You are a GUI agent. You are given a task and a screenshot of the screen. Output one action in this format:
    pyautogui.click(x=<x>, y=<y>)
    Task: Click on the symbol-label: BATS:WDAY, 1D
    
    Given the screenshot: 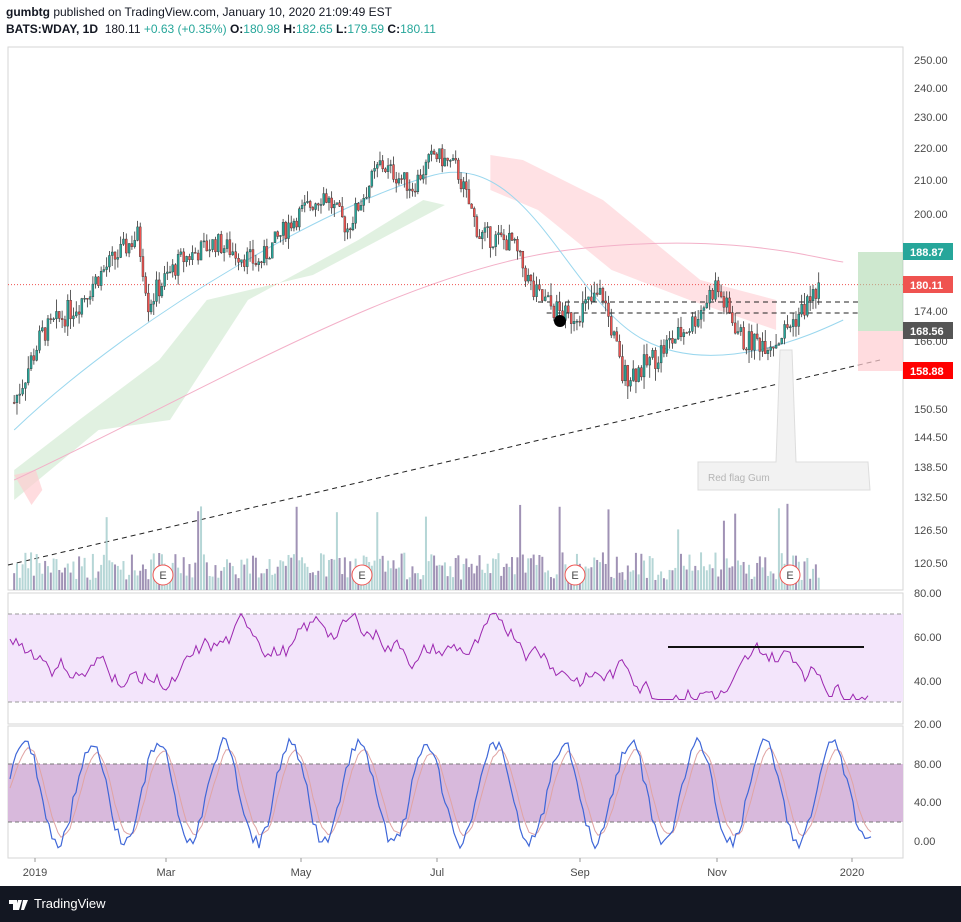 What is the action you would take?
    pyautogui.click(x=52, y=29)
    